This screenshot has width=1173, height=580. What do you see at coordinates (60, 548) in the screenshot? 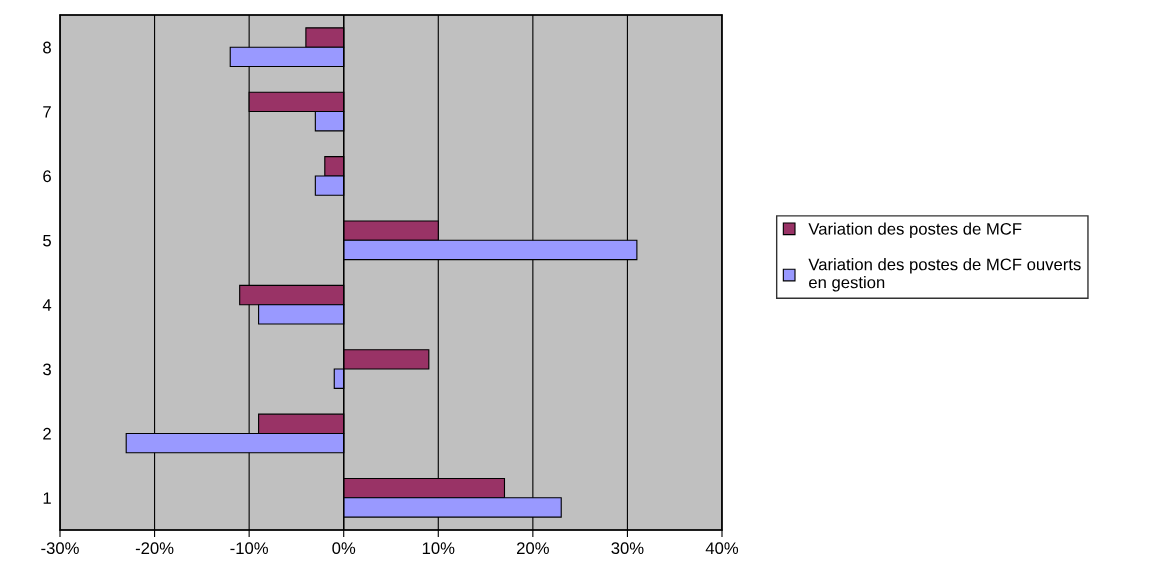
I see `x-tick-label: -30%` at bounding box center [60, 548].